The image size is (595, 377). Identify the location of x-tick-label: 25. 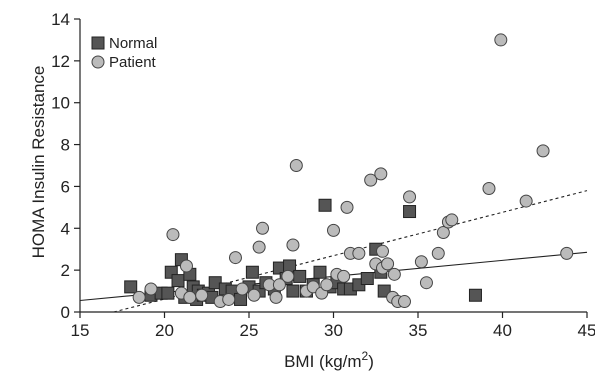
(249, 330).